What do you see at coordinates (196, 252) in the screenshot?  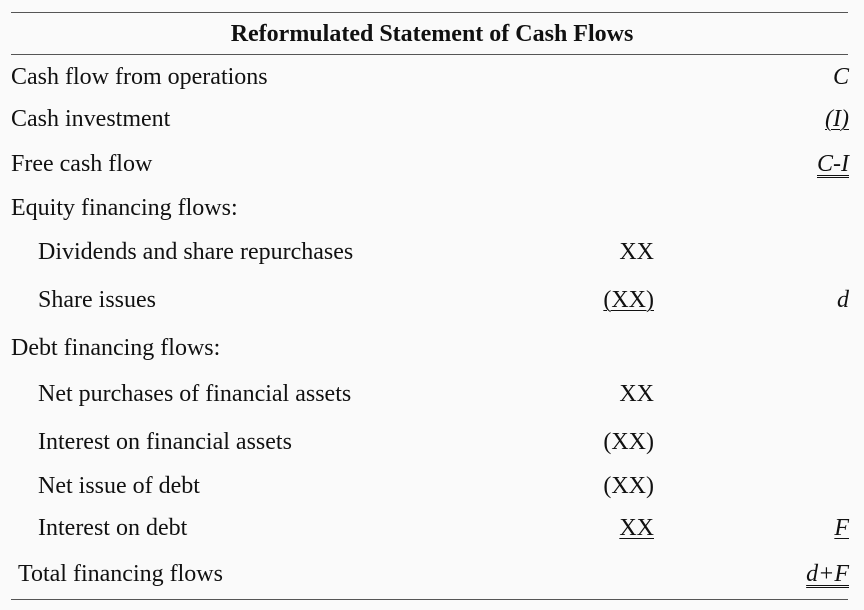 I see `row-label: Dividends and share repurchases` at bounding box center [196, 252].